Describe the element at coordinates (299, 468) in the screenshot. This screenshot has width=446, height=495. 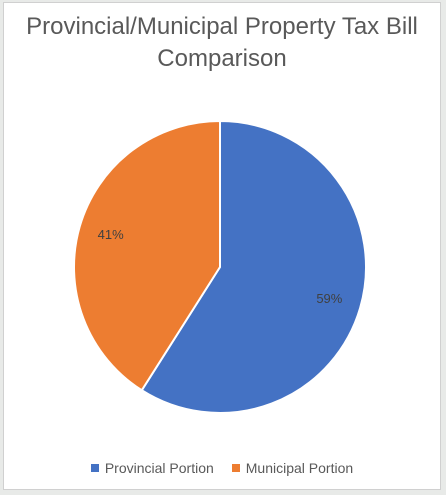
I see `legend-label-municipal: Municipal Portion` at that location.